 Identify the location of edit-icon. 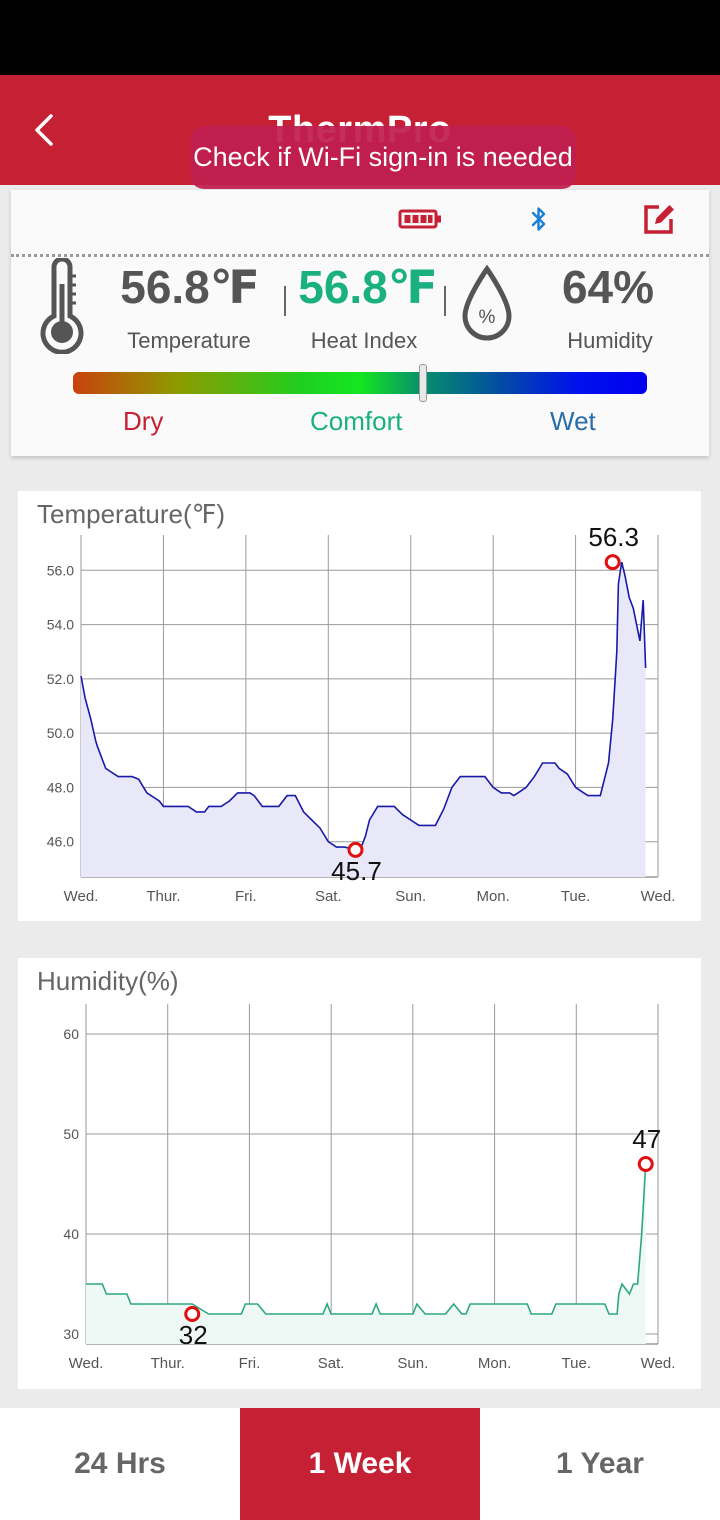
(659, 219).